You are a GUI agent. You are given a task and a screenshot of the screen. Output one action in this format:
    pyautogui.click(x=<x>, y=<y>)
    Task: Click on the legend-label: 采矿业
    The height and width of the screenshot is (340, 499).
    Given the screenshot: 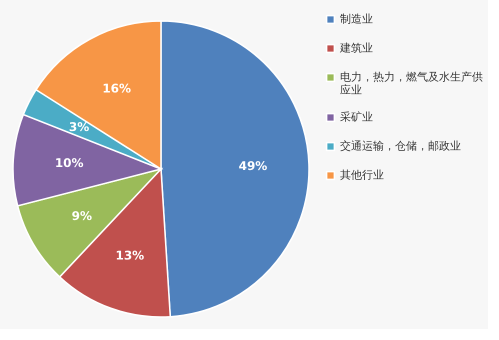 What is the action you would take?
    pyautogui.click(x=356, y=117)
    